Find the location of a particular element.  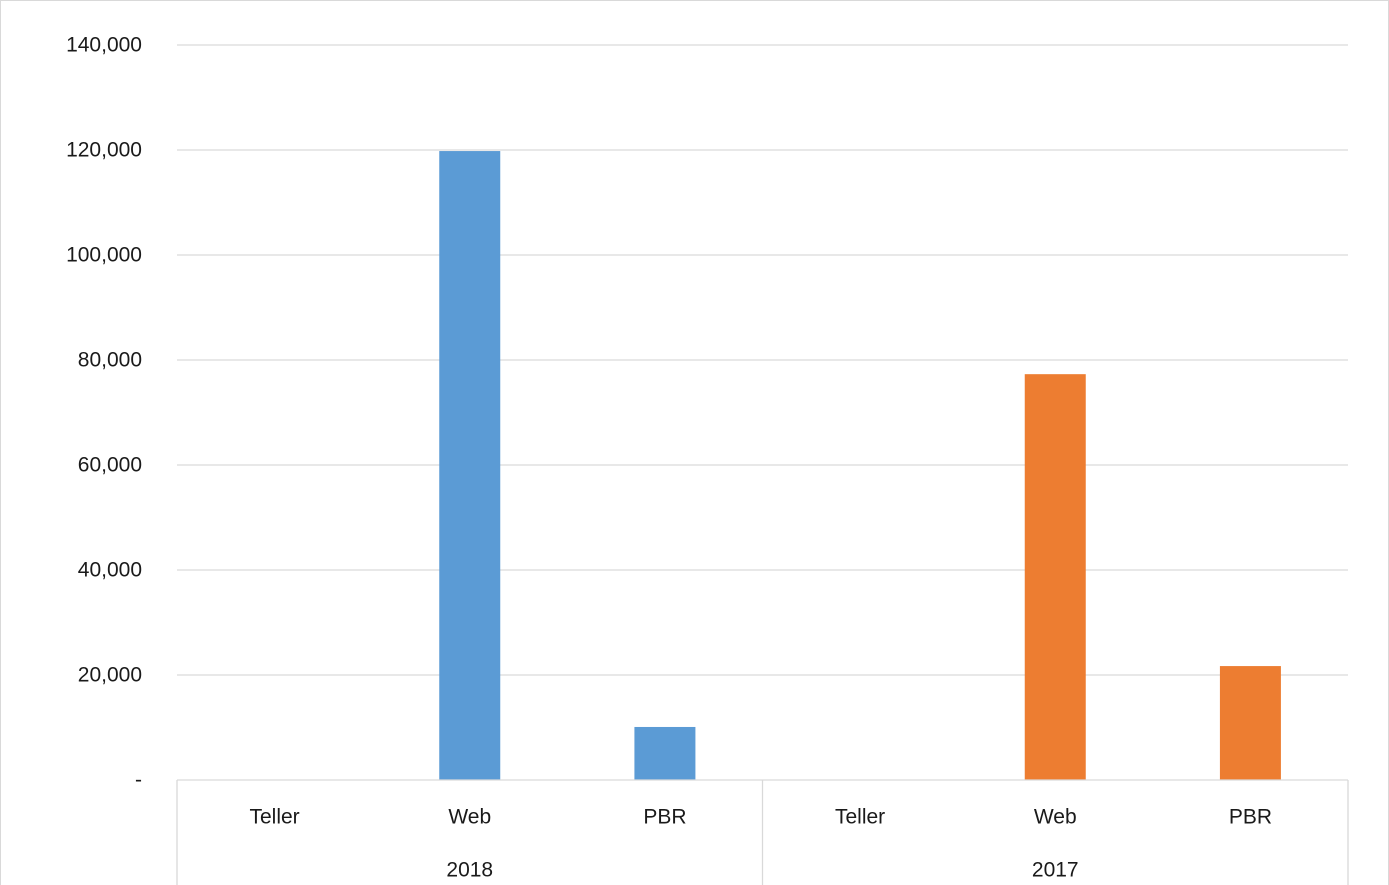

category-axis is located at coordinates (762, 832).